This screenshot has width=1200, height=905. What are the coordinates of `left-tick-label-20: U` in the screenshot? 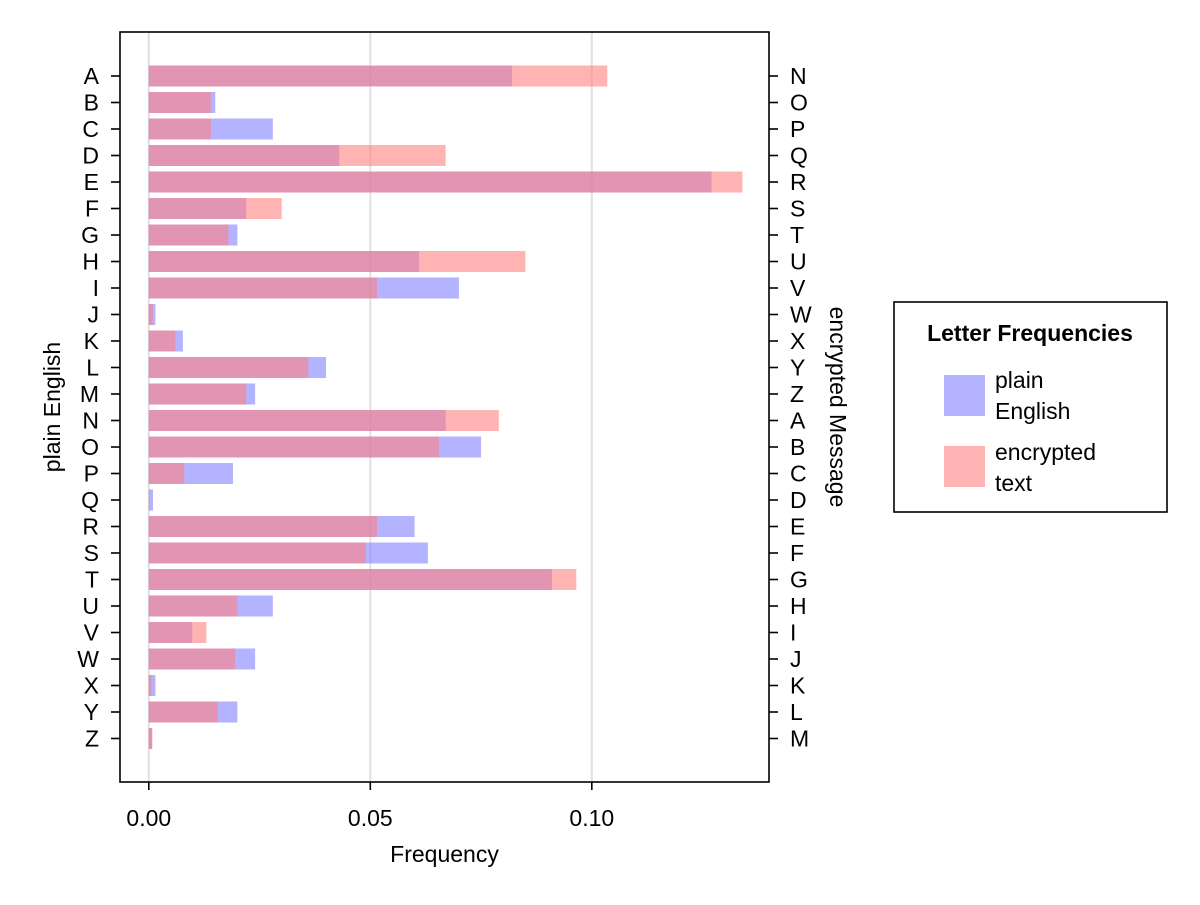 It's located at (90, 606).